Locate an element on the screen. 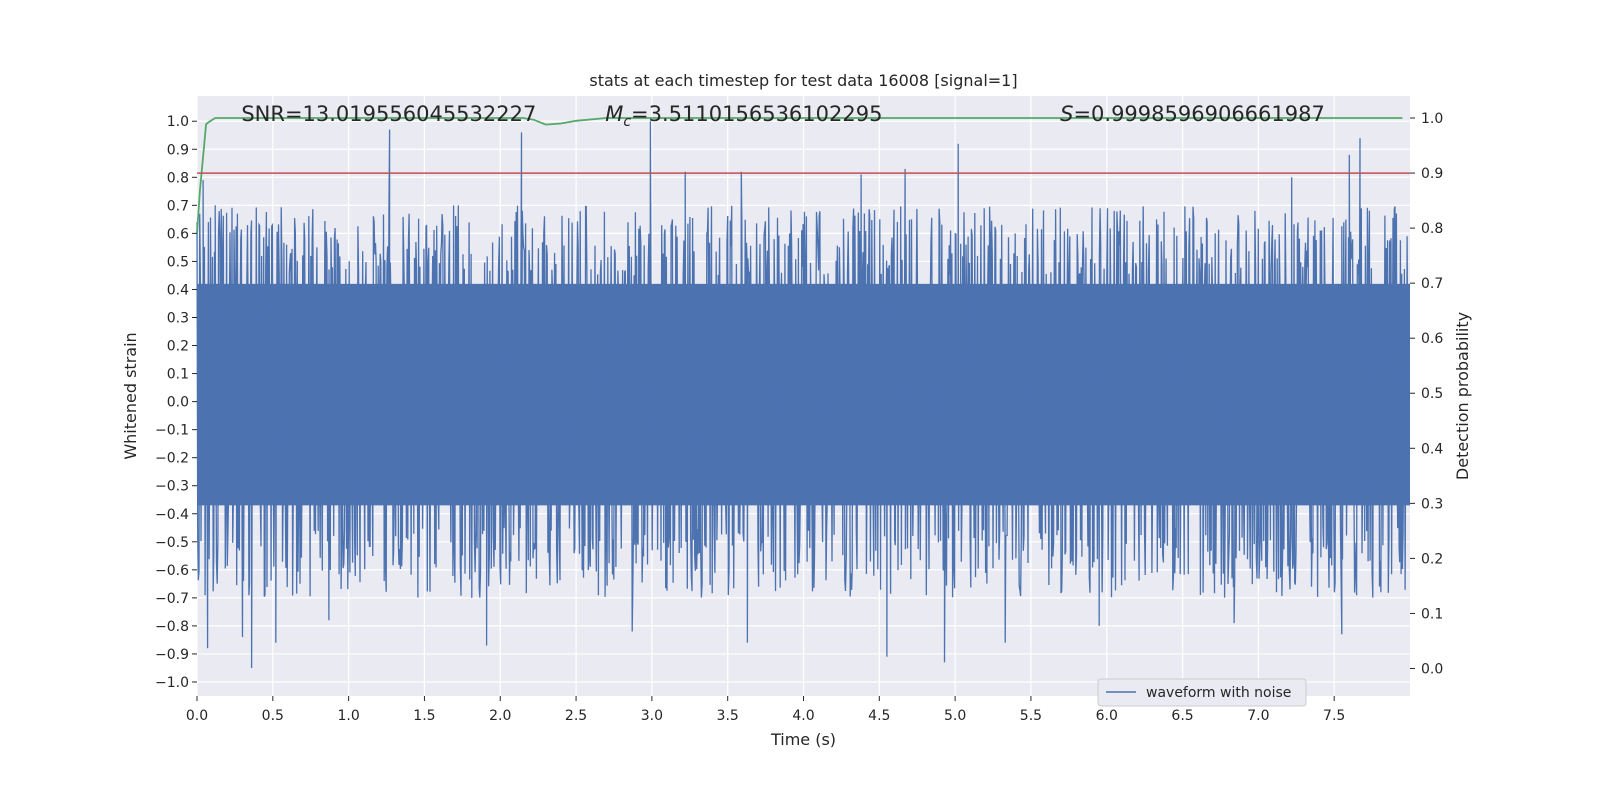 Image resolution: width=1600 pixels, height=800 pixels. y-tick-label: 0.0 is located at coordinates (178, 403).